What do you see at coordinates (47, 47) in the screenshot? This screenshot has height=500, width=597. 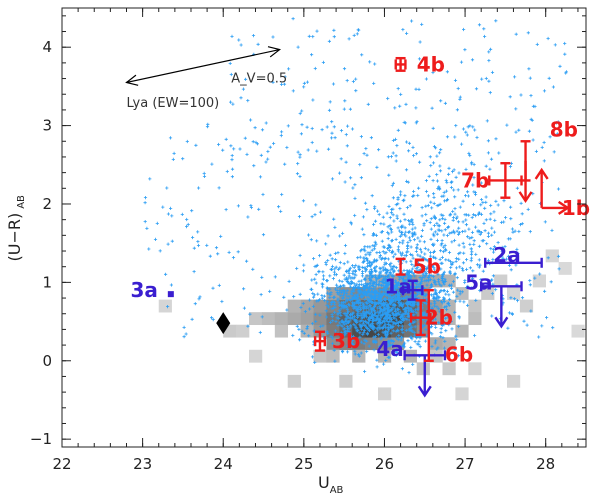 I see `y-tick-label: 4` at bounding box center [47, 47].